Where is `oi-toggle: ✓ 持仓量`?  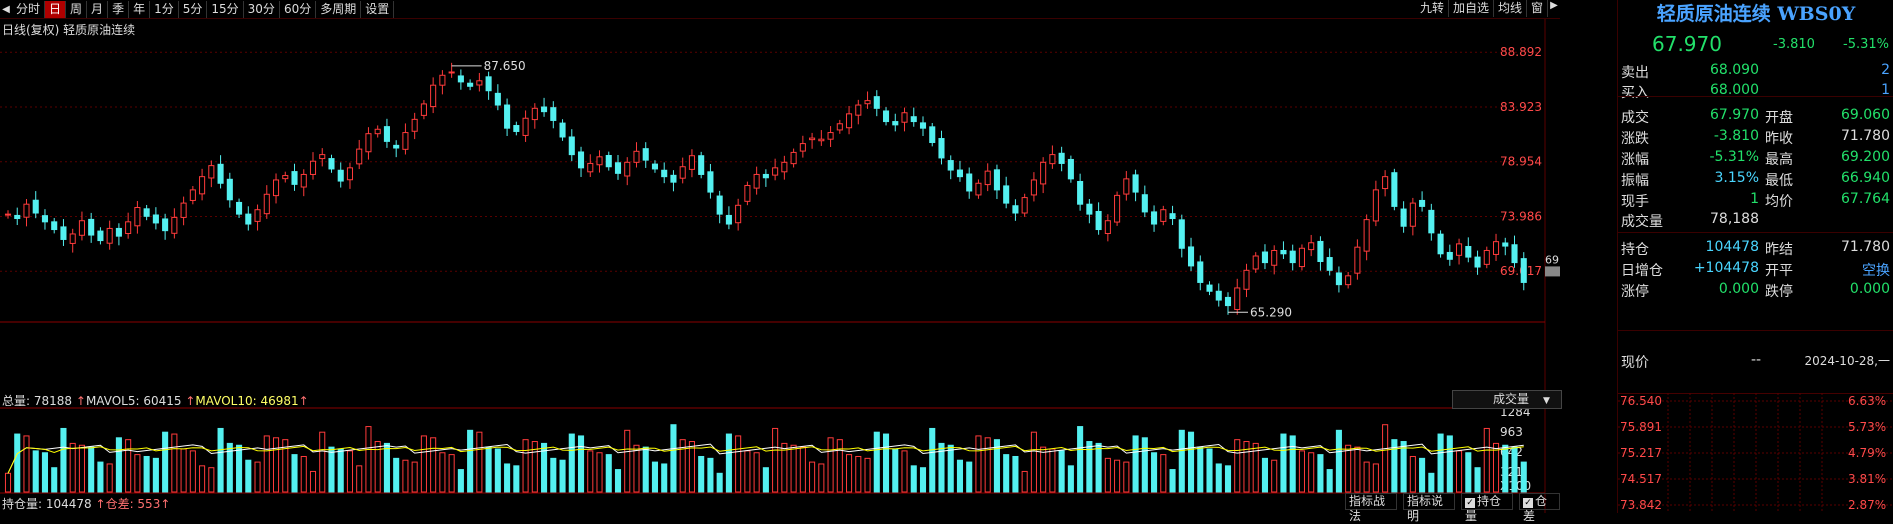
oi-toggle: ✓ 持仓量 is located at coordinates (1487, 508).